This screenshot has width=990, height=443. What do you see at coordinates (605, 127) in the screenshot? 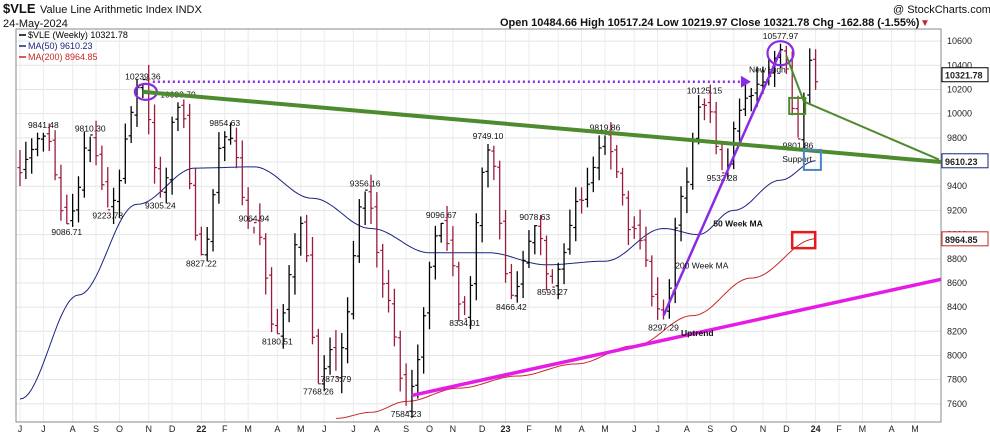
I see `price-label: 9819.86` at bounding box center [605, 127].